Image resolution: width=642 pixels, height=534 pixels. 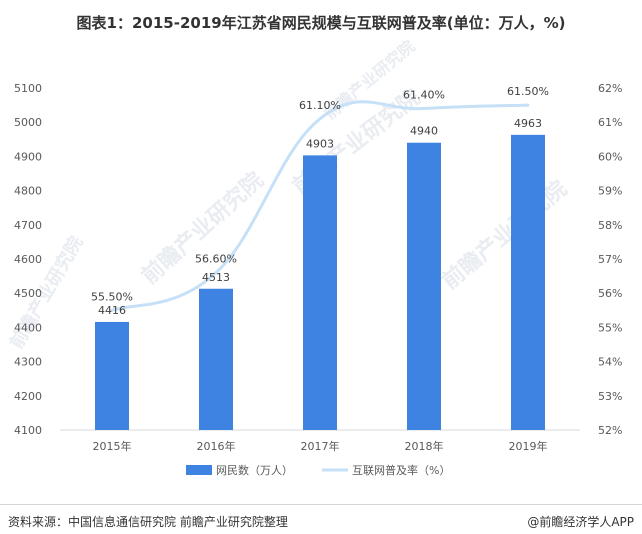 What do you see at coordinates (28, 225) in the screenshot?
I see `y-tick-label: 4700` at bounding box center [28, 225].